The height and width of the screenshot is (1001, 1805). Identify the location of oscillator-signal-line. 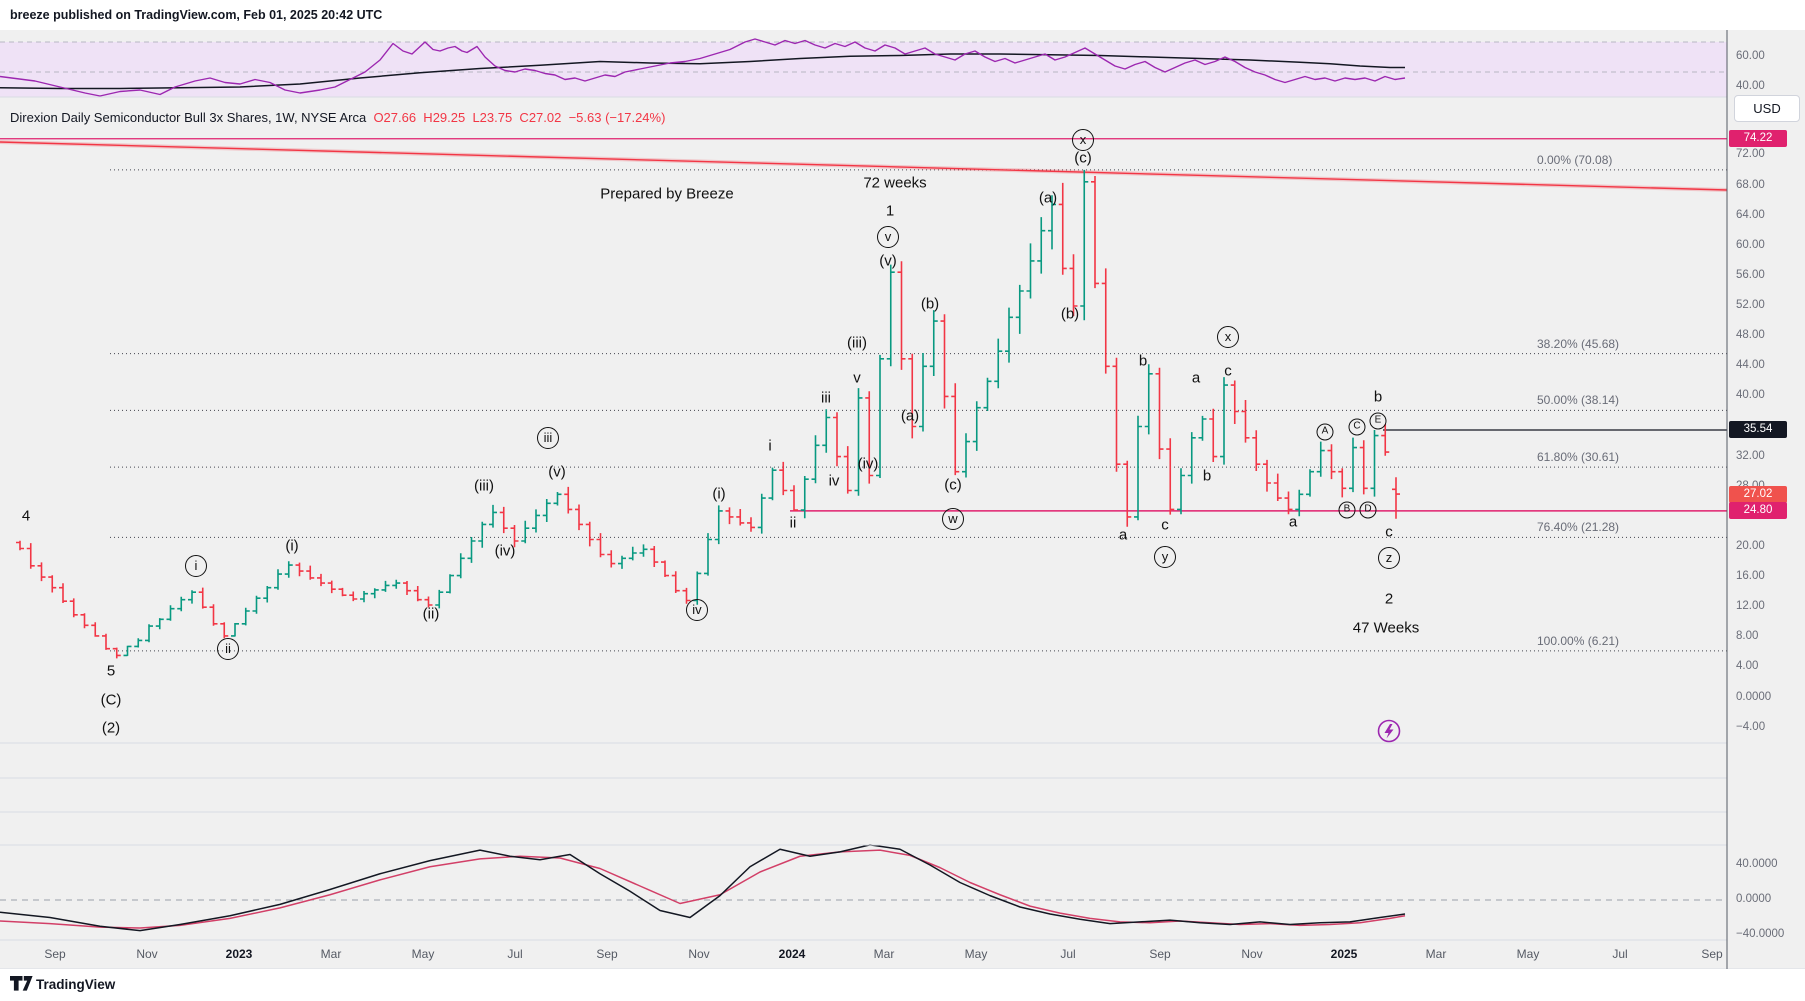
(703, 889).